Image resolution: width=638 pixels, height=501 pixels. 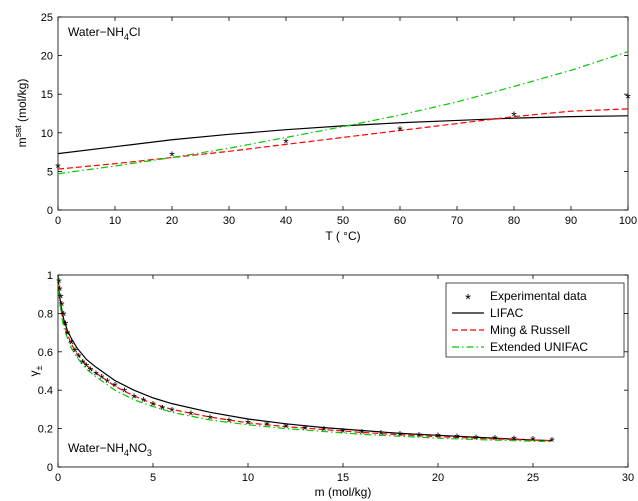 I want to click on panel-label-bottom: Water−NH4NO3, so click(x=110, y=449).